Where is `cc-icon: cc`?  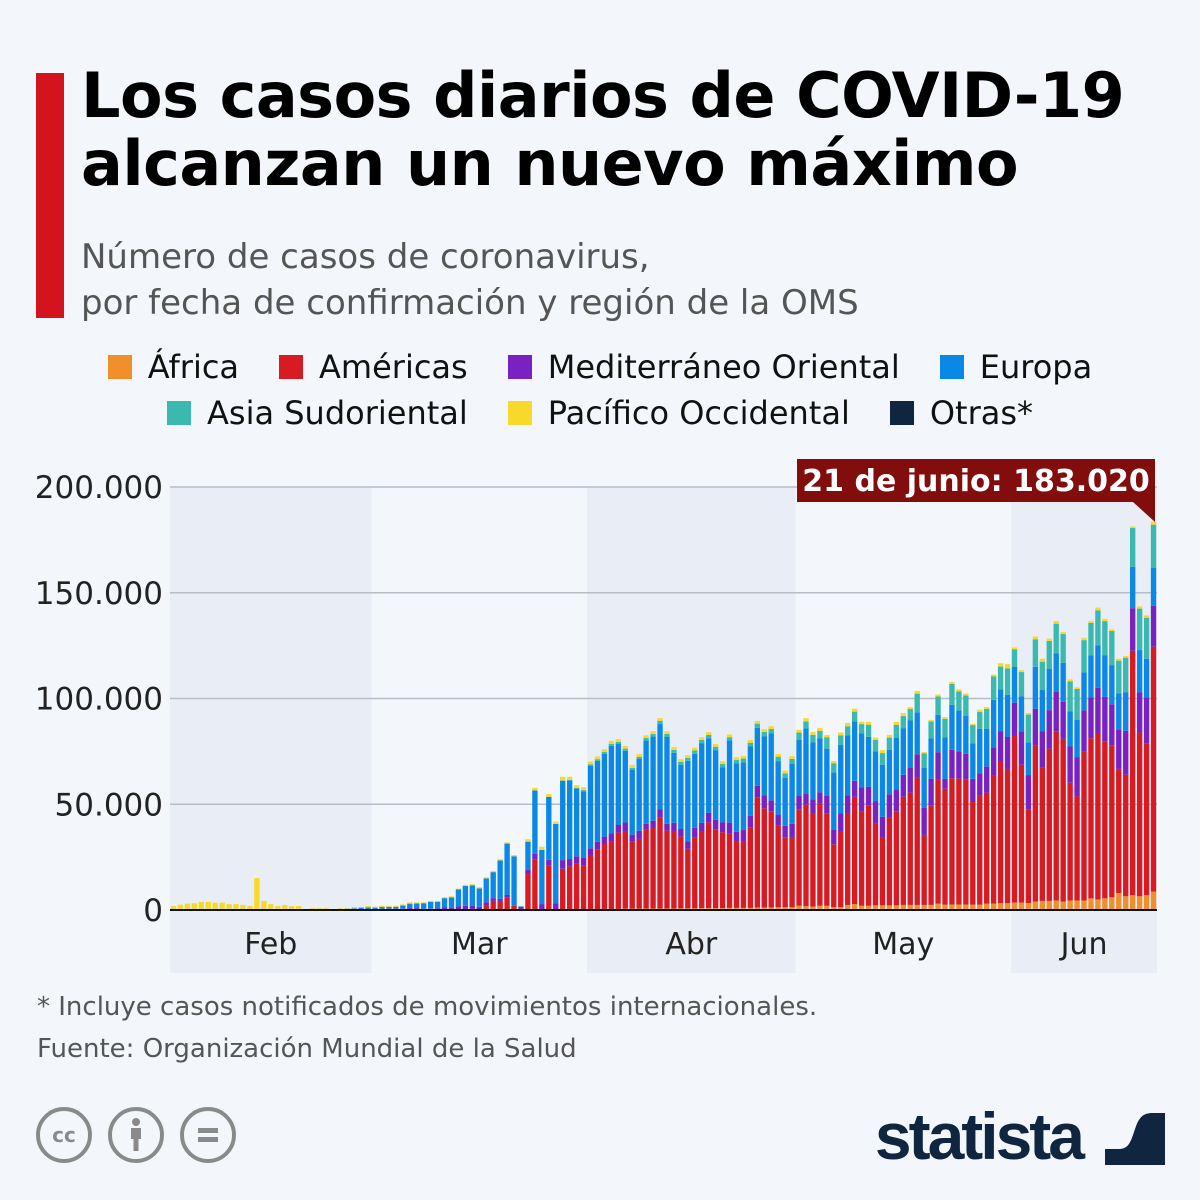
cc-icon: cc is located at coordinates (64, 1135).